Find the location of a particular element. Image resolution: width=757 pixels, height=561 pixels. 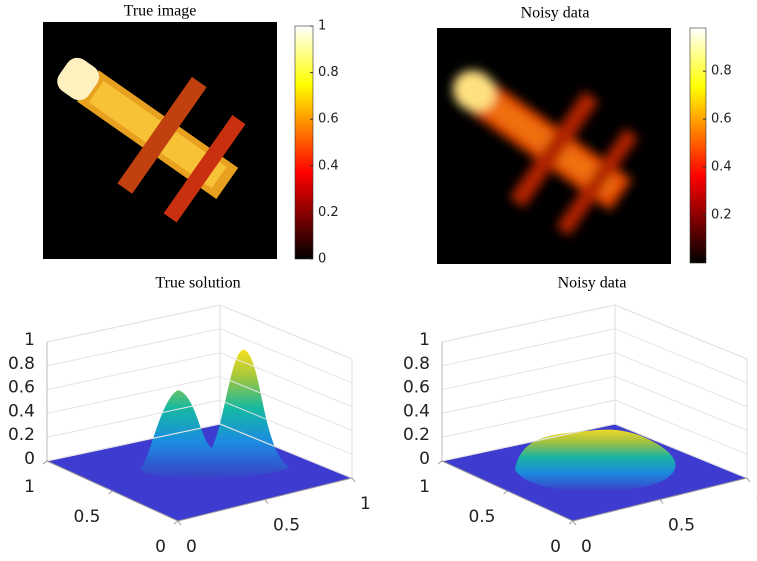

colorbar-tick-label: 0 is located at coordinates (322, 259).